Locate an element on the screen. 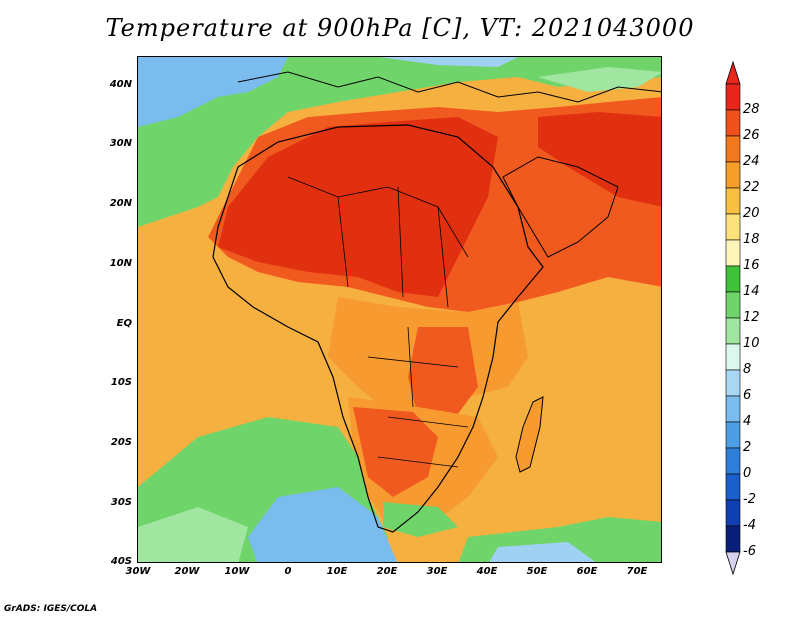  south-atlantic-cold is located at coordinates (323, 524).